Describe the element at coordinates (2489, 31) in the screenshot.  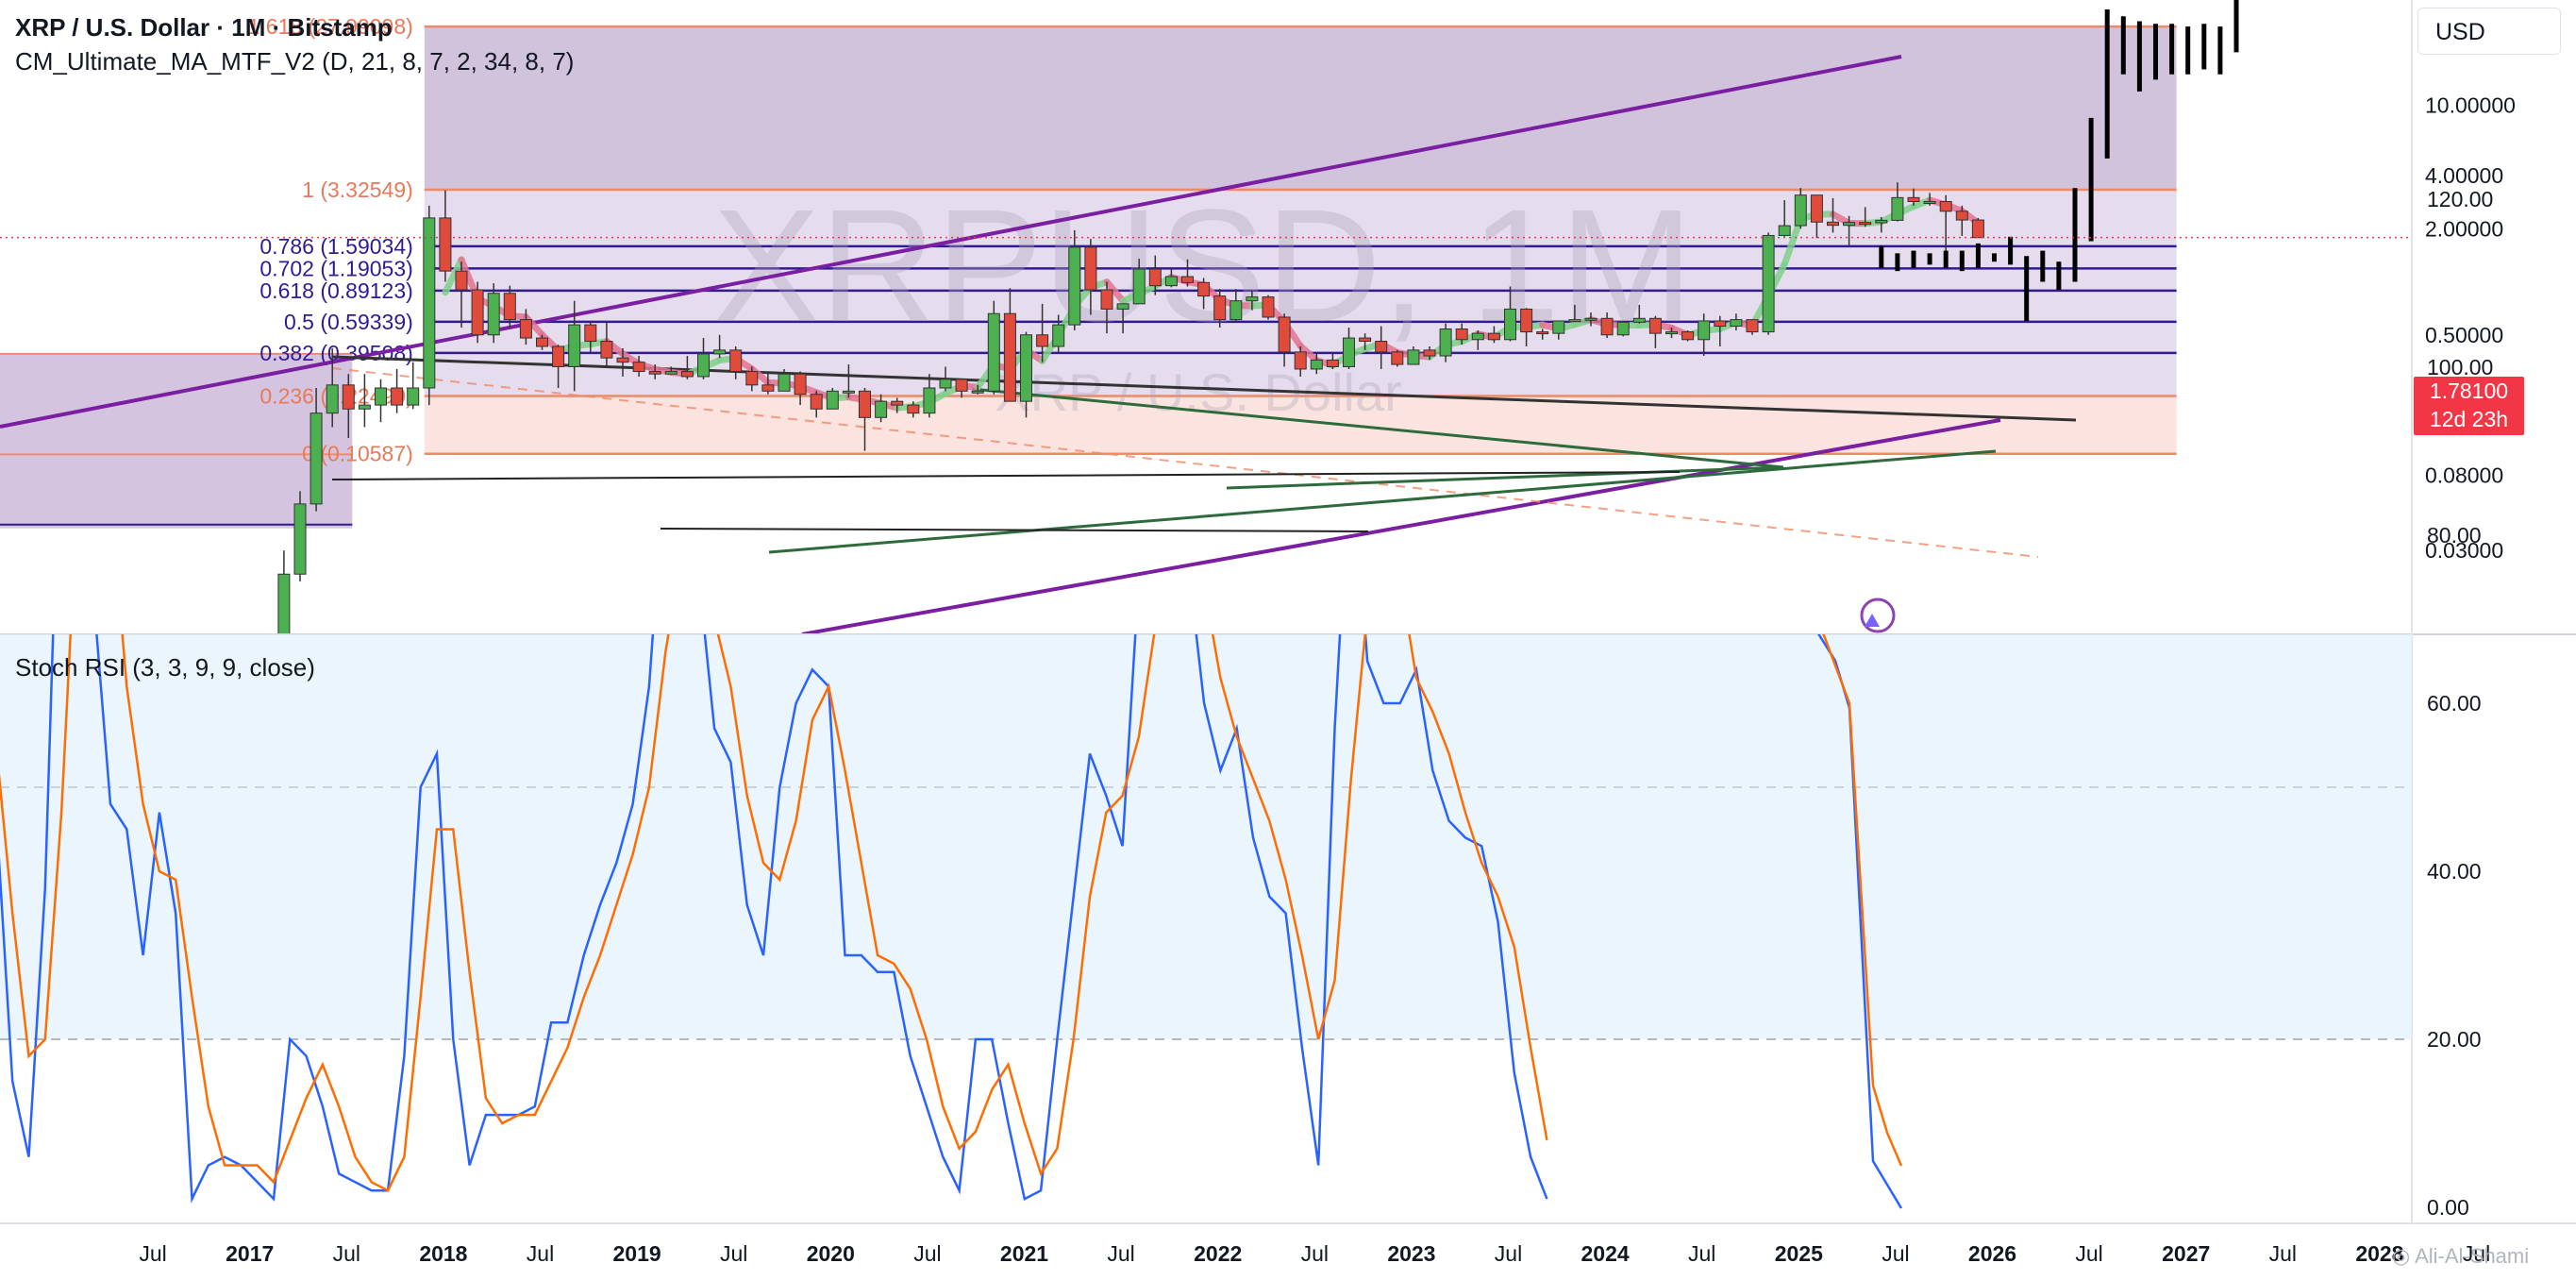
I see `currency-button: USD` at that location.